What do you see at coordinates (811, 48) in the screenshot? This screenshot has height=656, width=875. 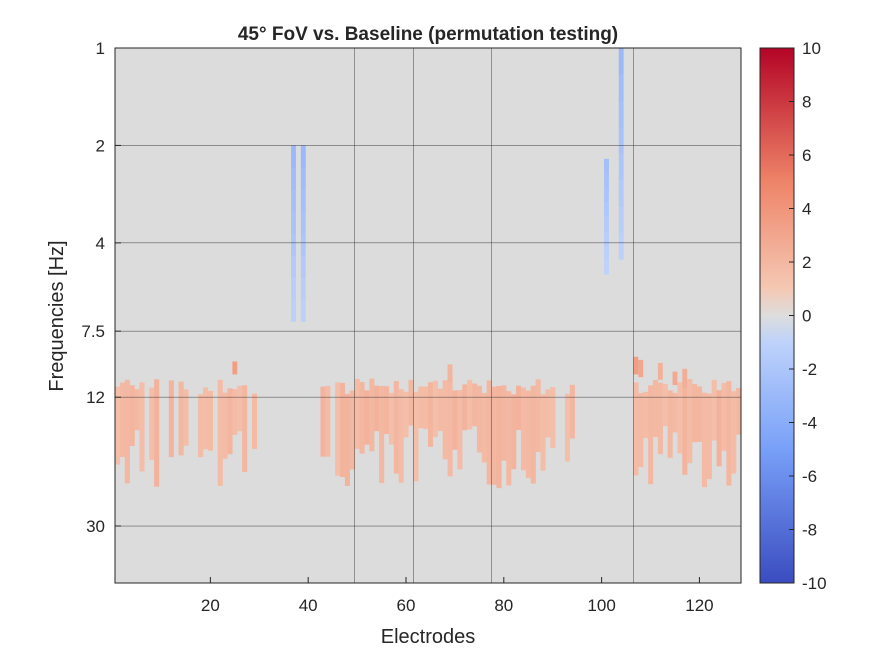 I see `colorbar-tick-label: 10` at bounding box center [811, 48].